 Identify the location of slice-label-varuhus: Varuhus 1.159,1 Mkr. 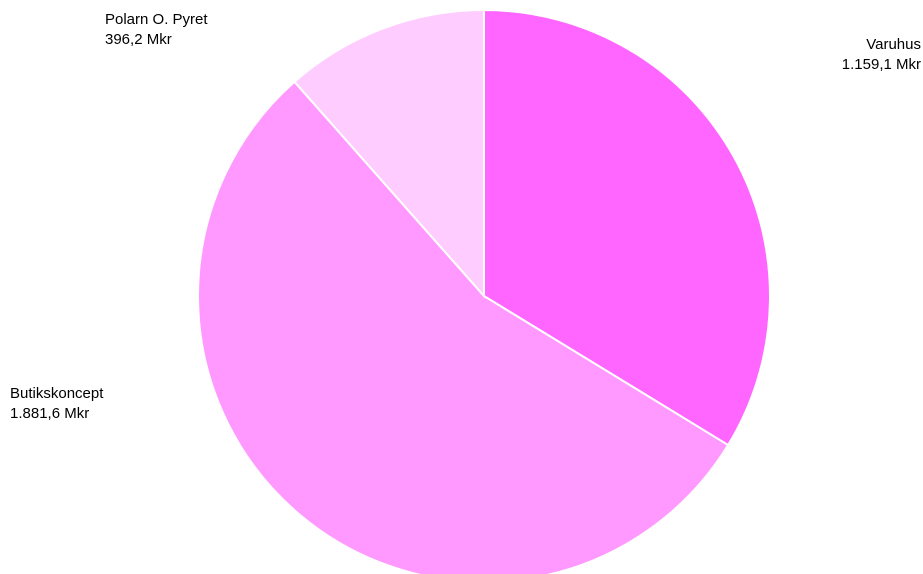
(881, 55).